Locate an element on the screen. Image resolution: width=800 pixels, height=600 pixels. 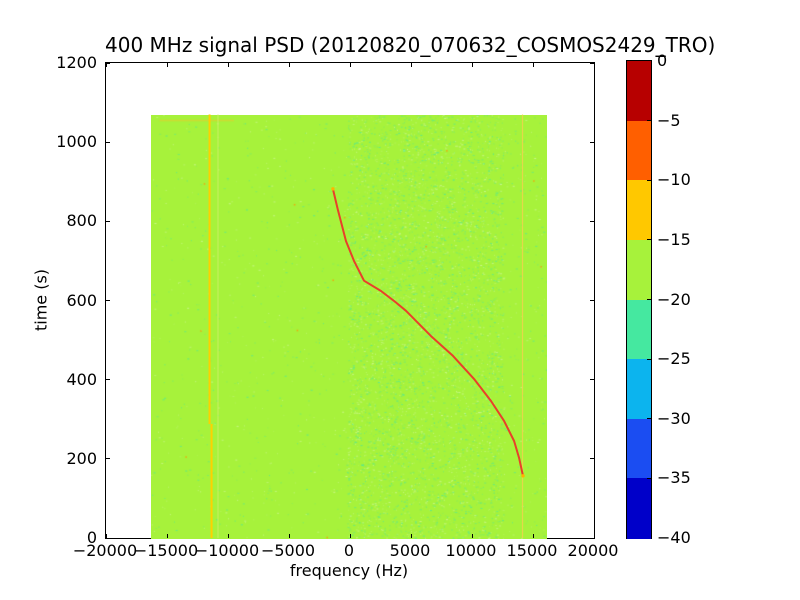
colorbar is located at coordinates (639, 299).